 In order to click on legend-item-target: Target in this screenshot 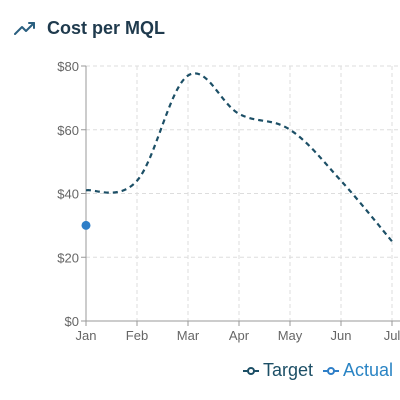, I will do `click(278, 370)`.